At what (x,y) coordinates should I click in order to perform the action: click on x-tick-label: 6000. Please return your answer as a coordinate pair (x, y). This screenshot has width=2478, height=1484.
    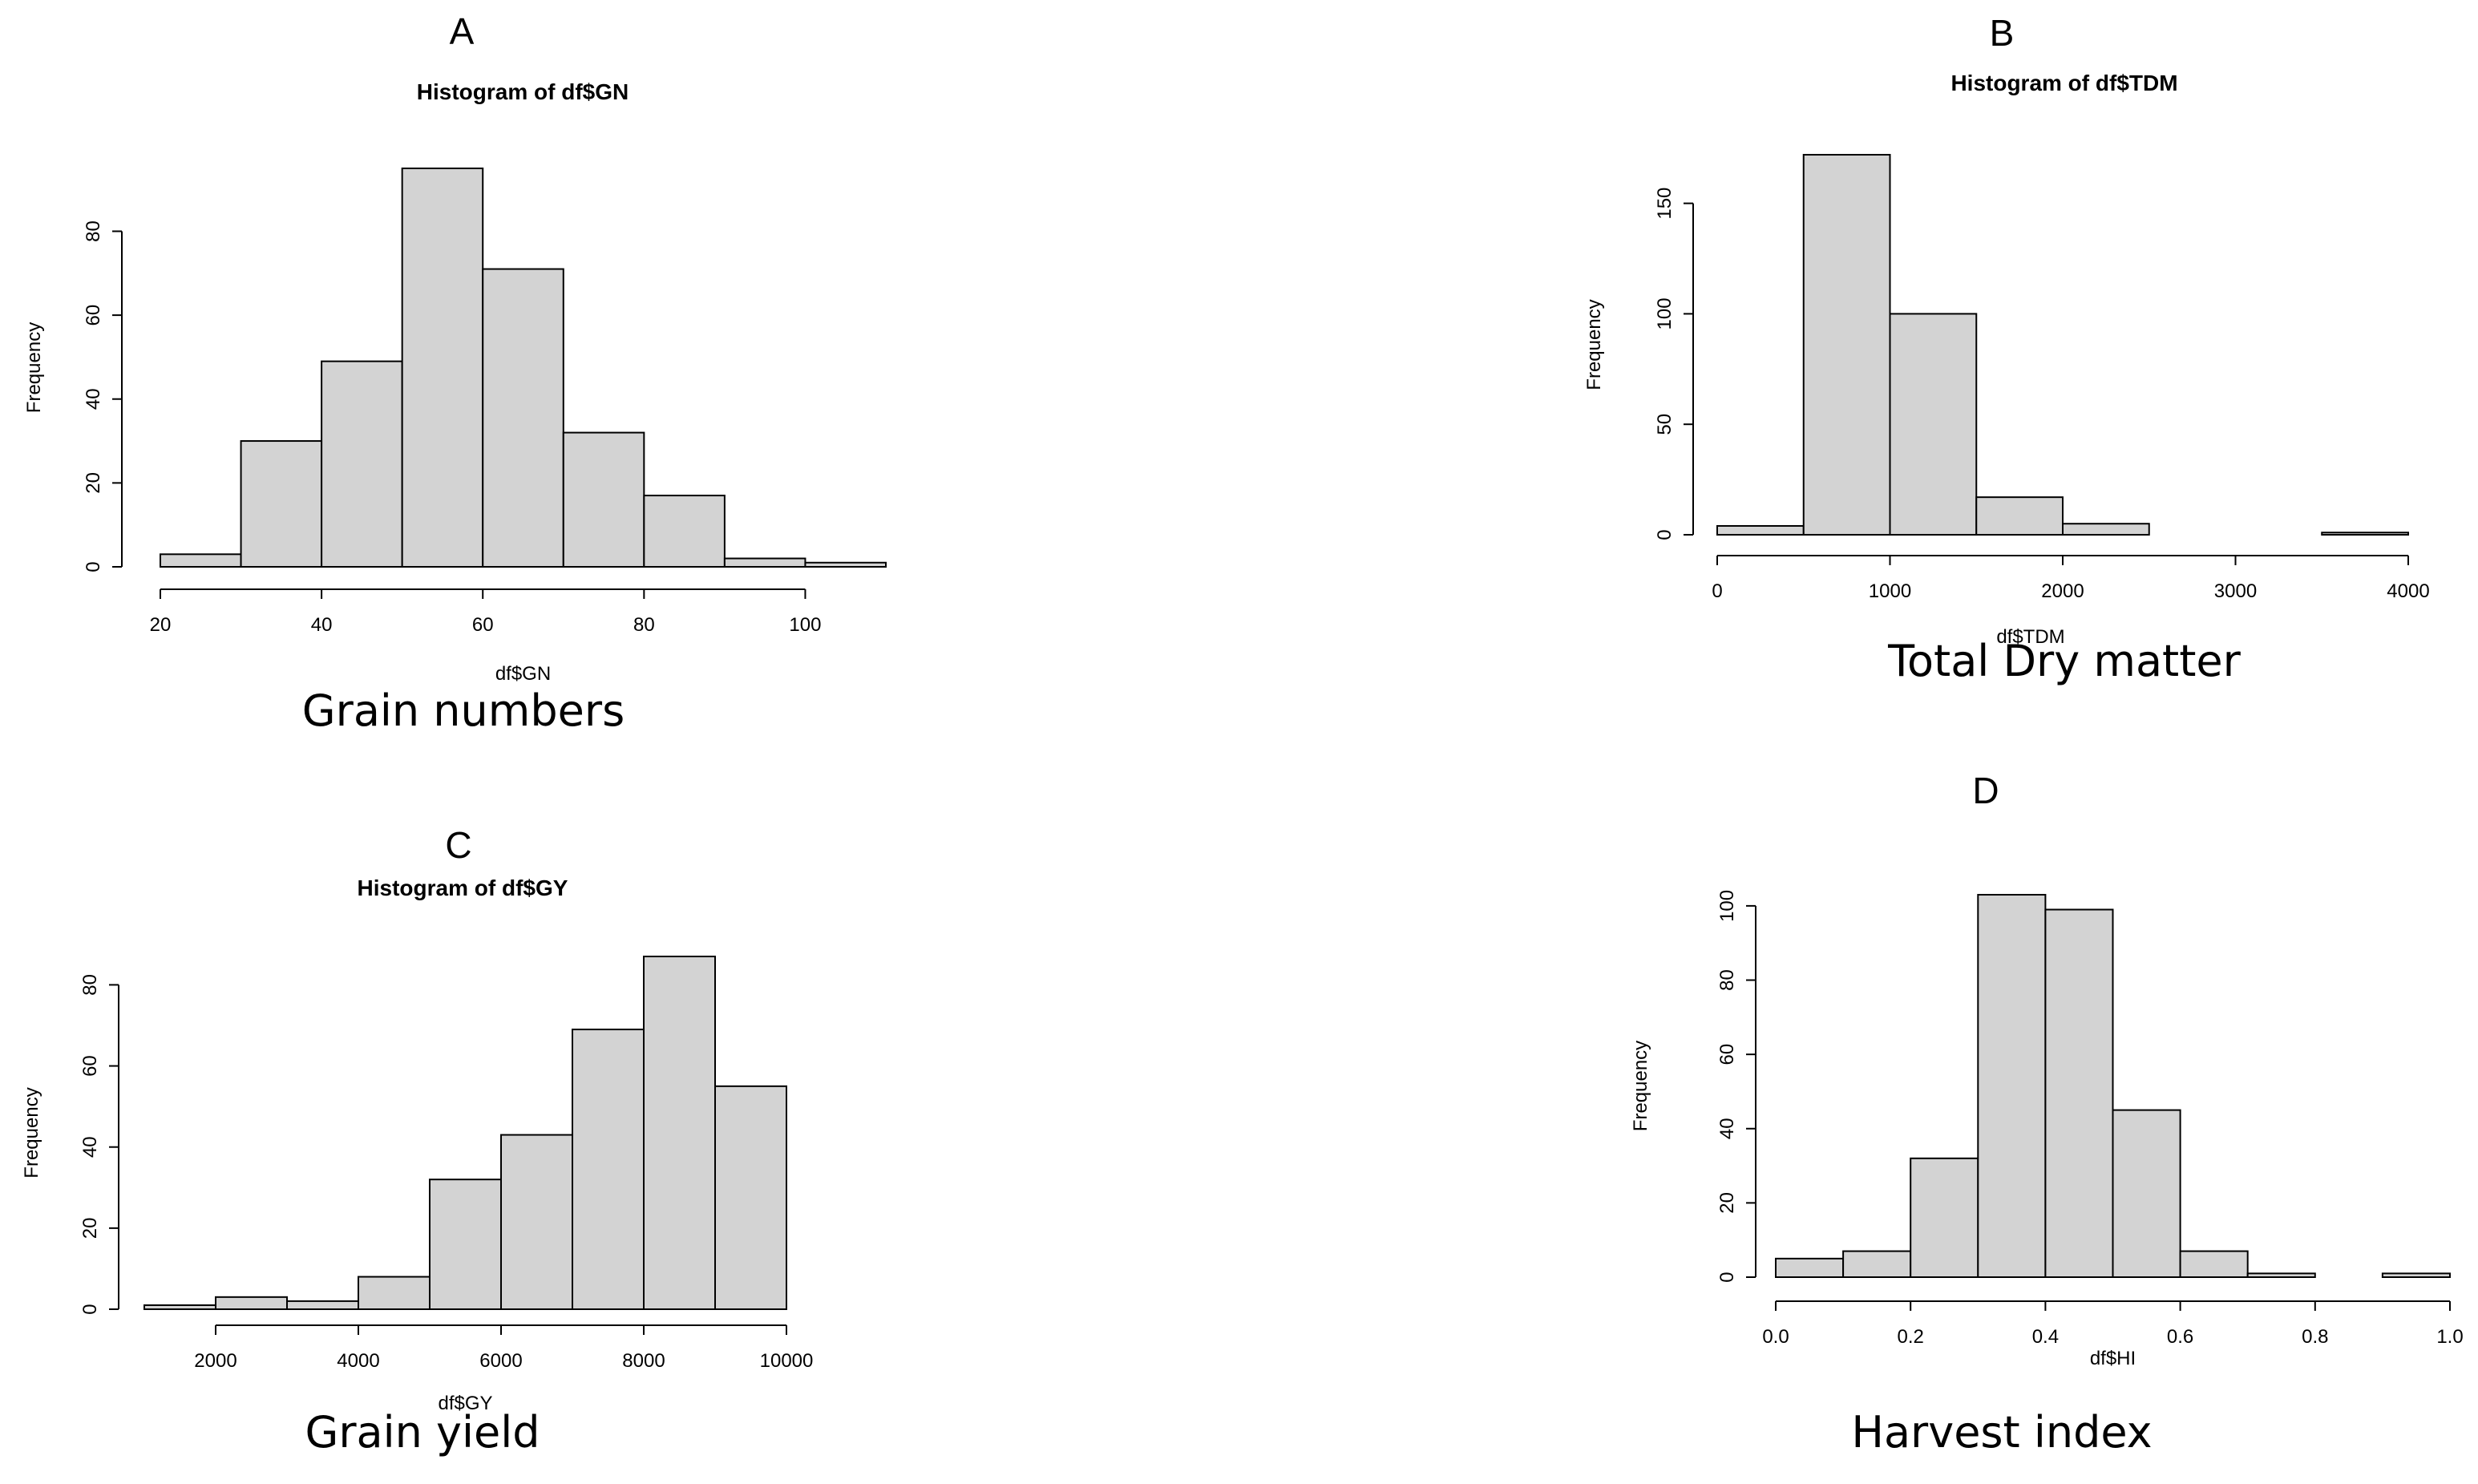
    Looking at the image, I should click on (501, 1361).